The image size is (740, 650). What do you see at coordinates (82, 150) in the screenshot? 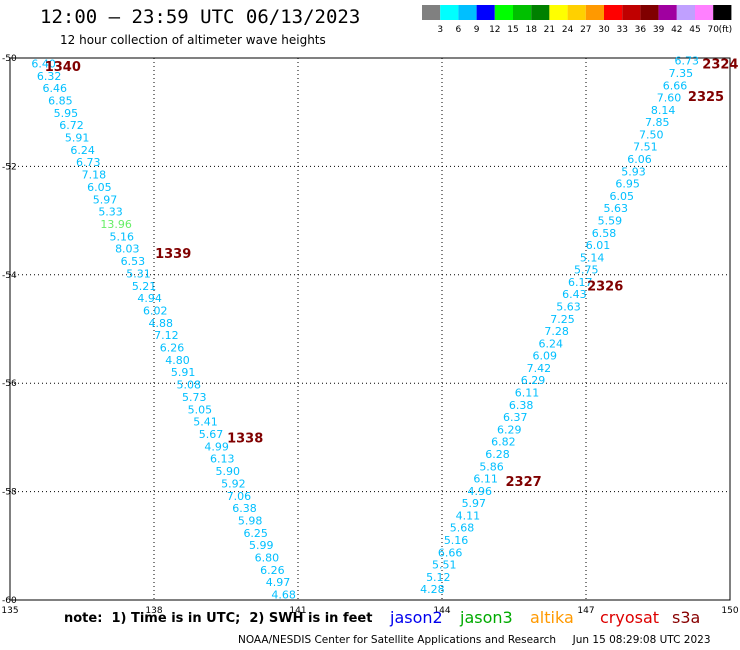
I see `wave-height-point: 6.24` at bounding box center [82, 150].